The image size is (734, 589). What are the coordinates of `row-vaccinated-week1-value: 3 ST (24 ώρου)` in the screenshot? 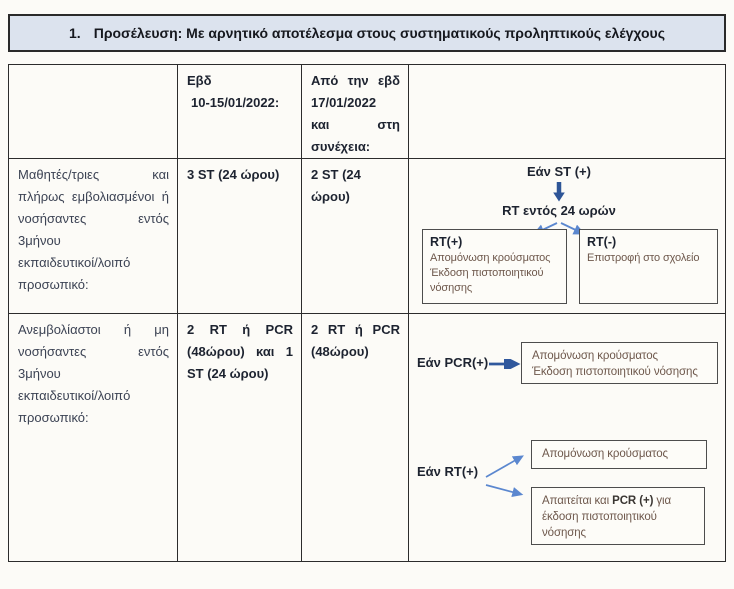 It's located at (240, 236).